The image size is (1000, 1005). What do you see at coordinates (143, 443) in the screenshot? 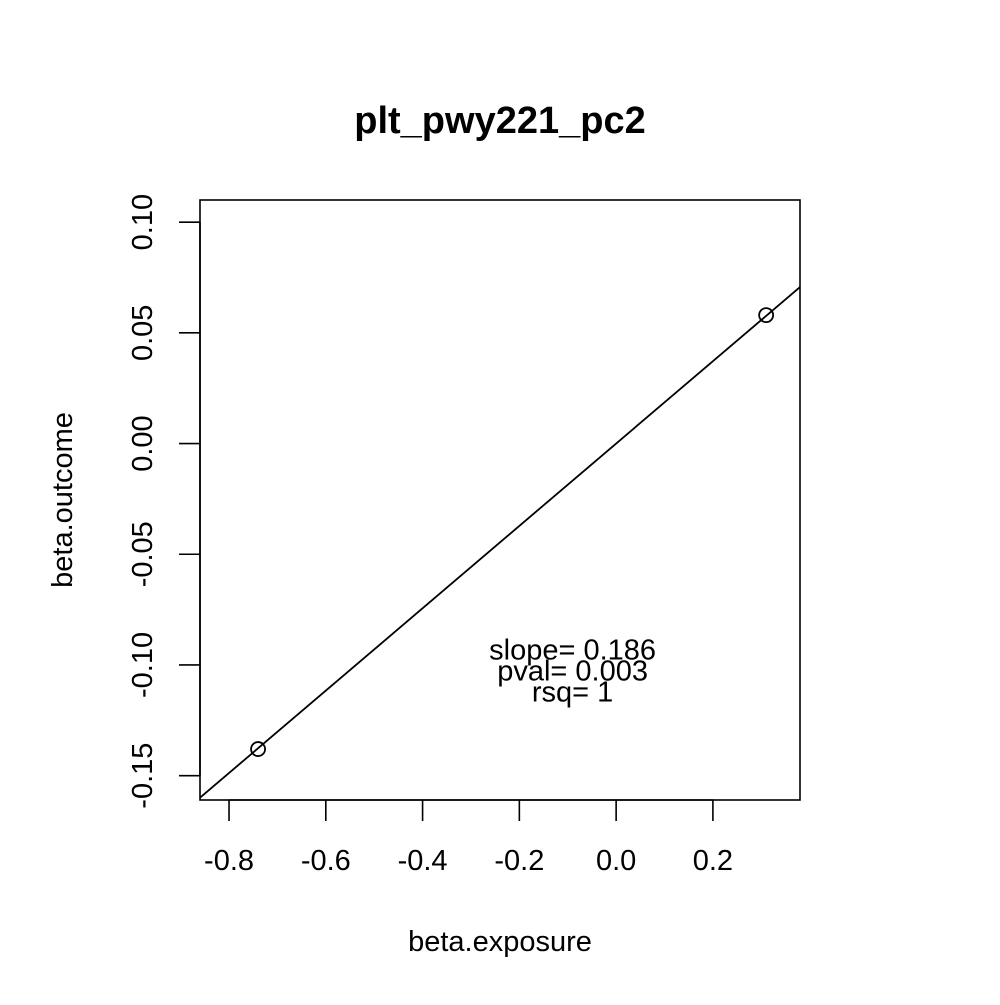
I see `y-tick-label: 0.00` at bounding box center [143, 443].